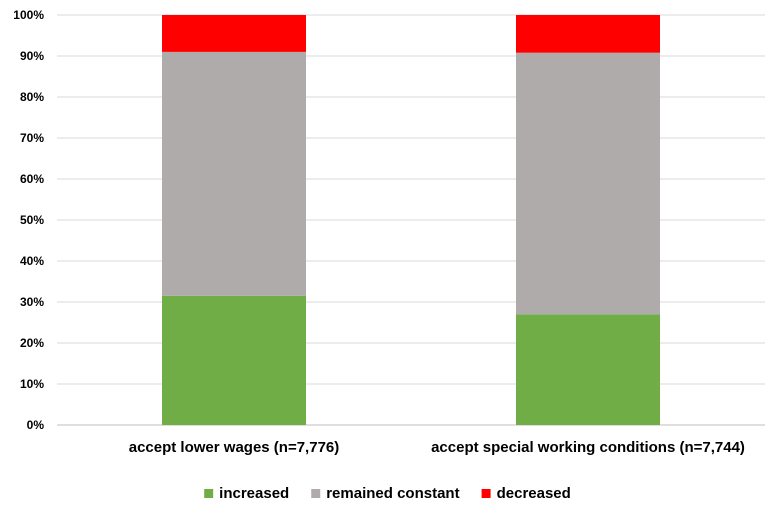 The width and height of the screenshot is (775, 511). Describe the element at coordinates (32, 138) in the screenshot. I see `y-tick-label: 70%` at that location.